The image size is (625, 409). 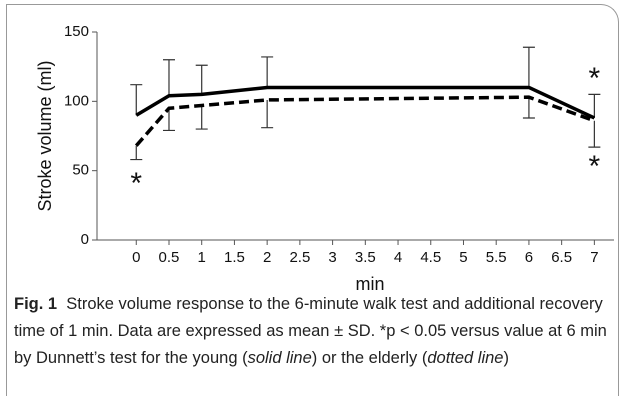 I want to click on x-tick-label: 5.5, so click(x=496, y=257).